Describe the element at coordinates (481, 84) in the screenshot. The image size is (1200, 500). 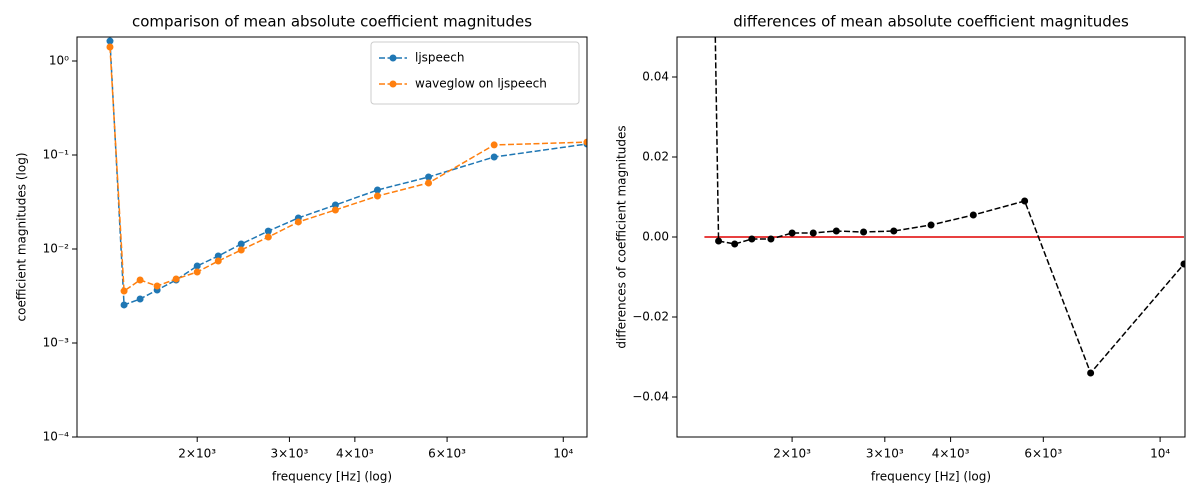
I see `legend-label: waveglow on ljspeech` at that location.